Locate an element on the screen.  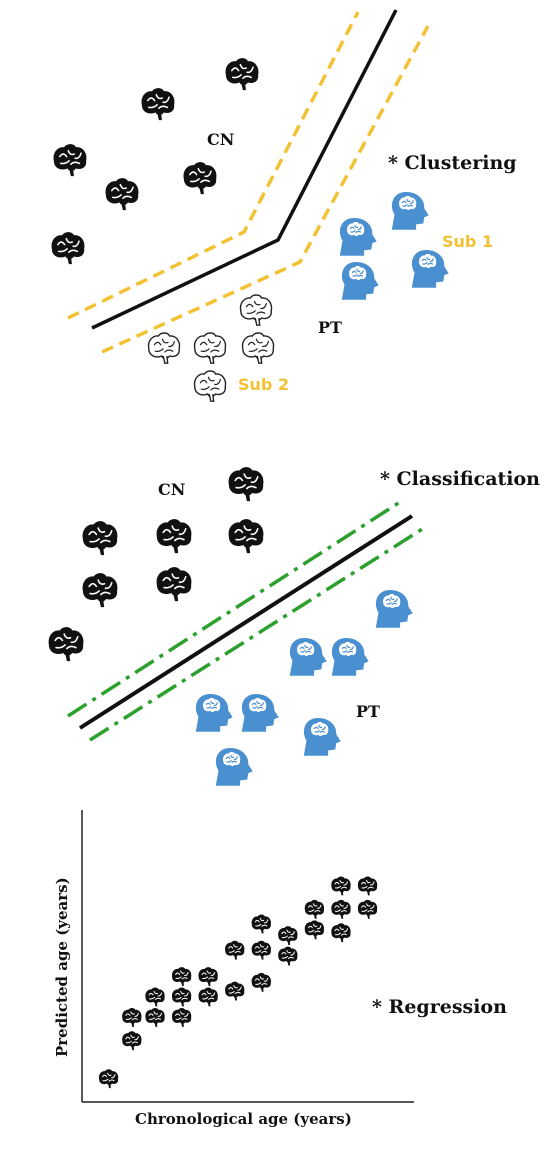
cluster-margin-upper is located at coordinates (213, 165).